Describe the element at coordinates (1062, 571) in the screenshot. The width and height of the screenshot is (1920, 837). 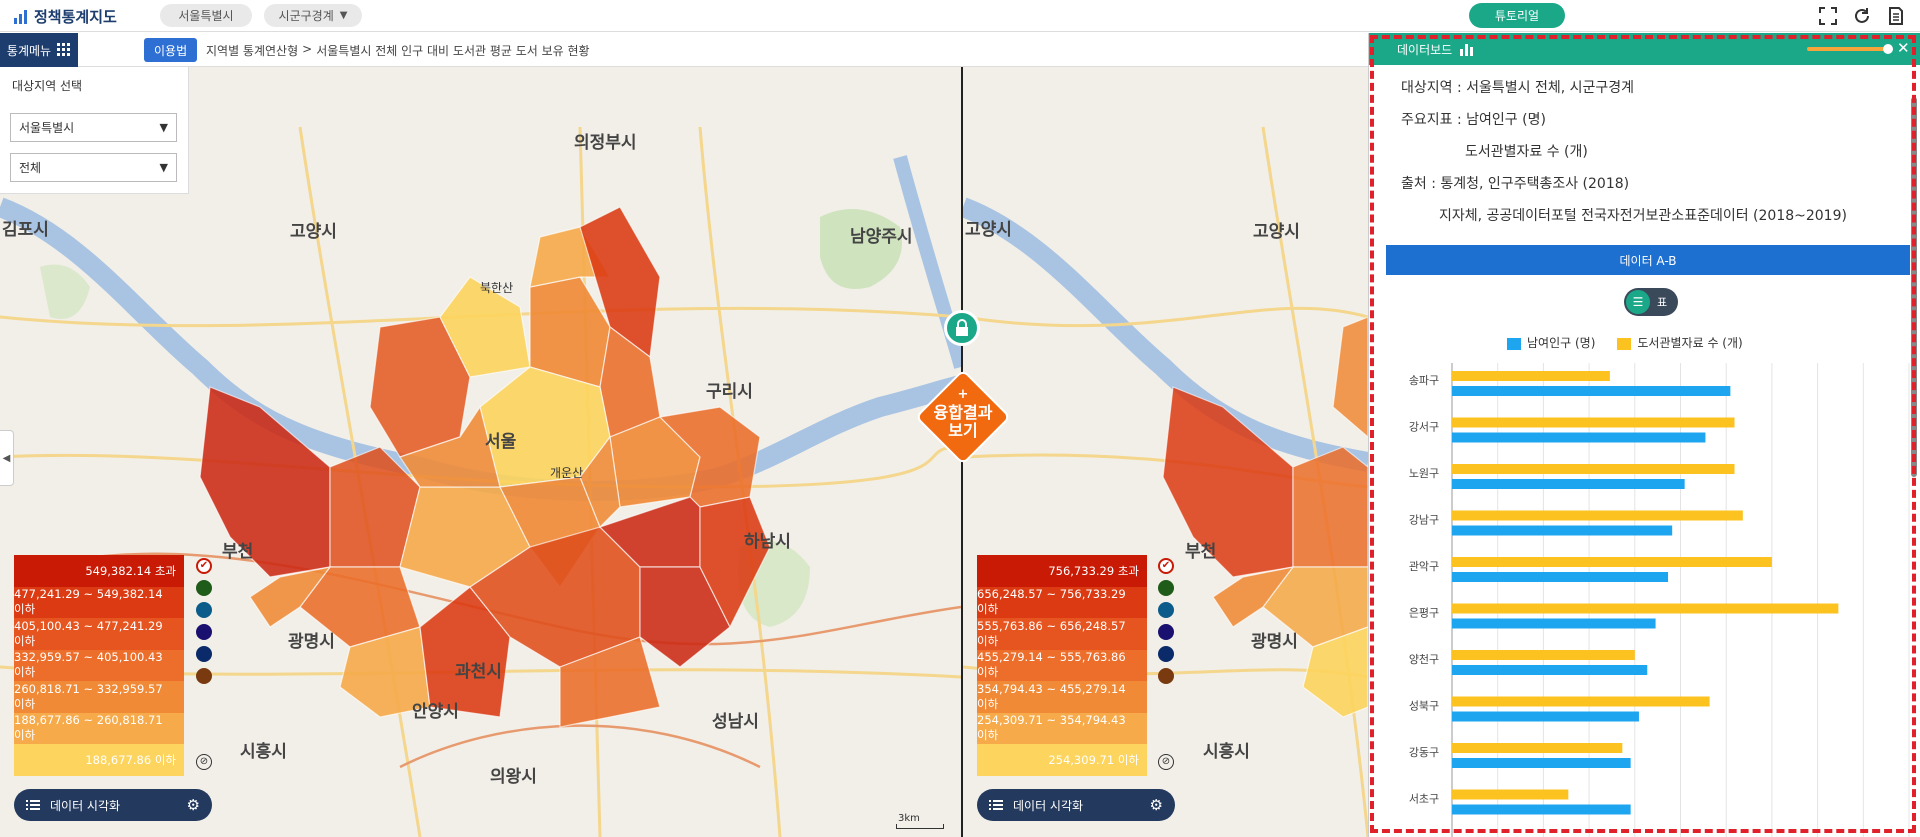
I see `legend-row: 756,733.29 초과` at that location.